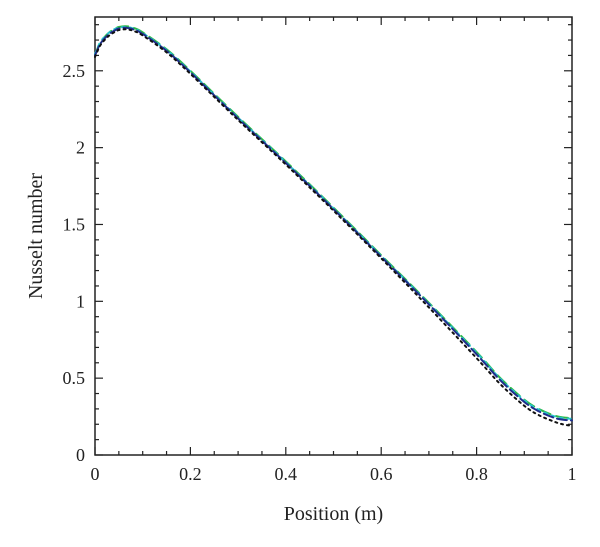 The height and width of the screenshot is (547, 600). What do you see at coordinates (381, 474) in the screenshot?
I see `x-tick-label: 0.6` at bounding box center [381, 474].